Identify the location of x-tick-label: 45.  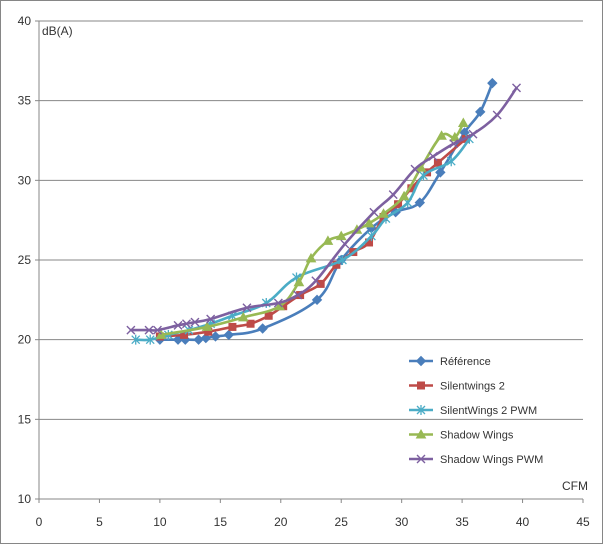
(583, 522).